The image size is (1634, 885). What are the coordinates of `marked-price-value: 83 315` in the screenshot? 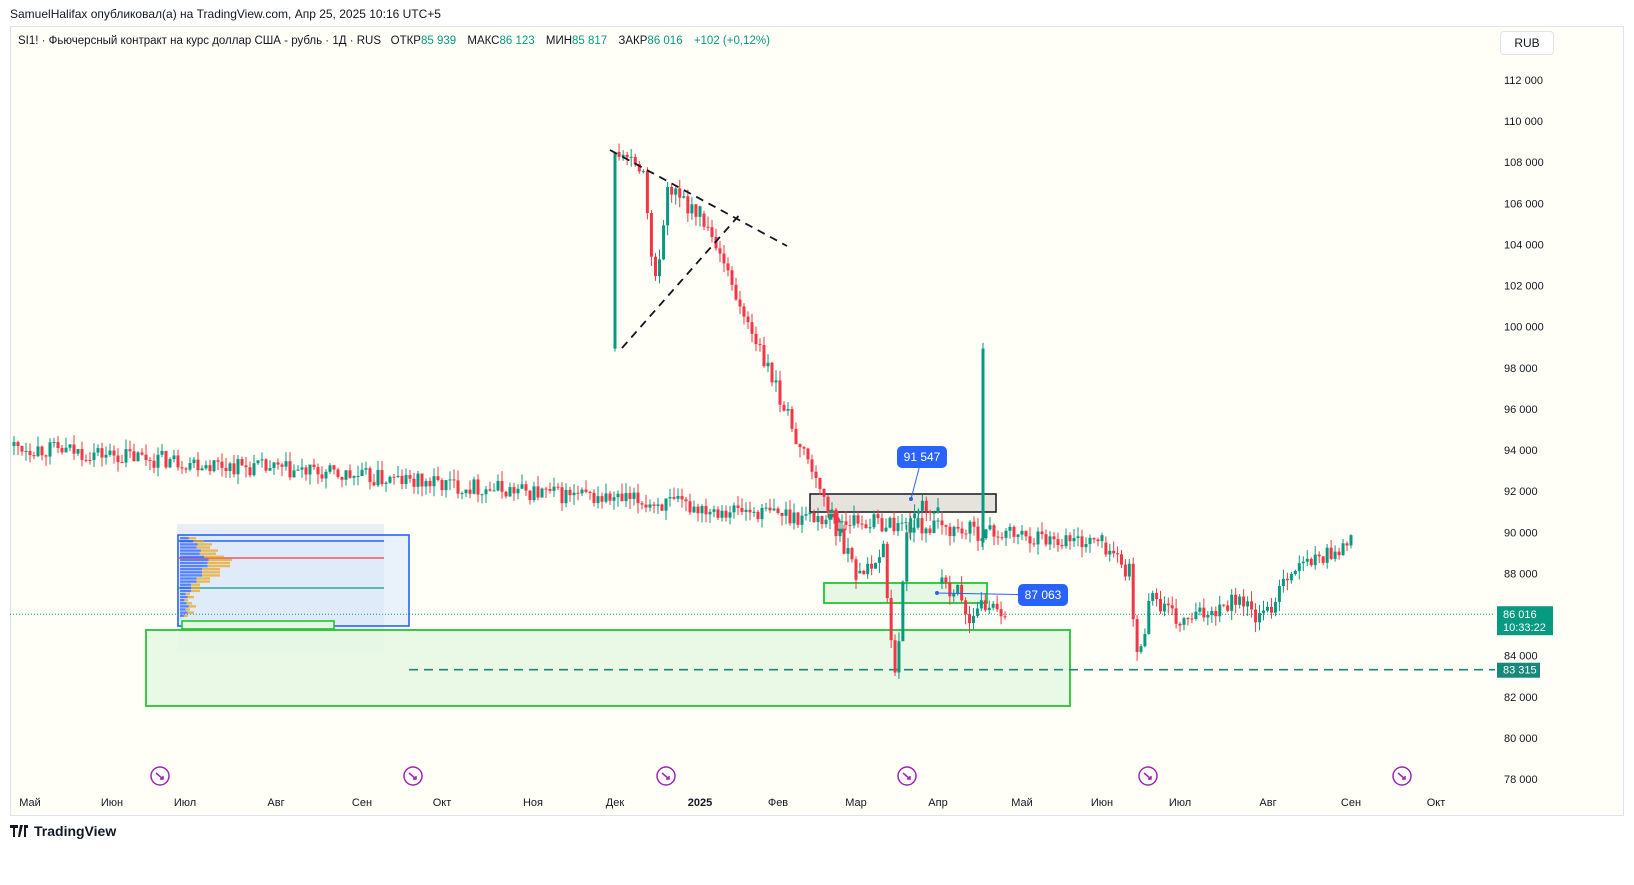 It's located at (1520, 671).